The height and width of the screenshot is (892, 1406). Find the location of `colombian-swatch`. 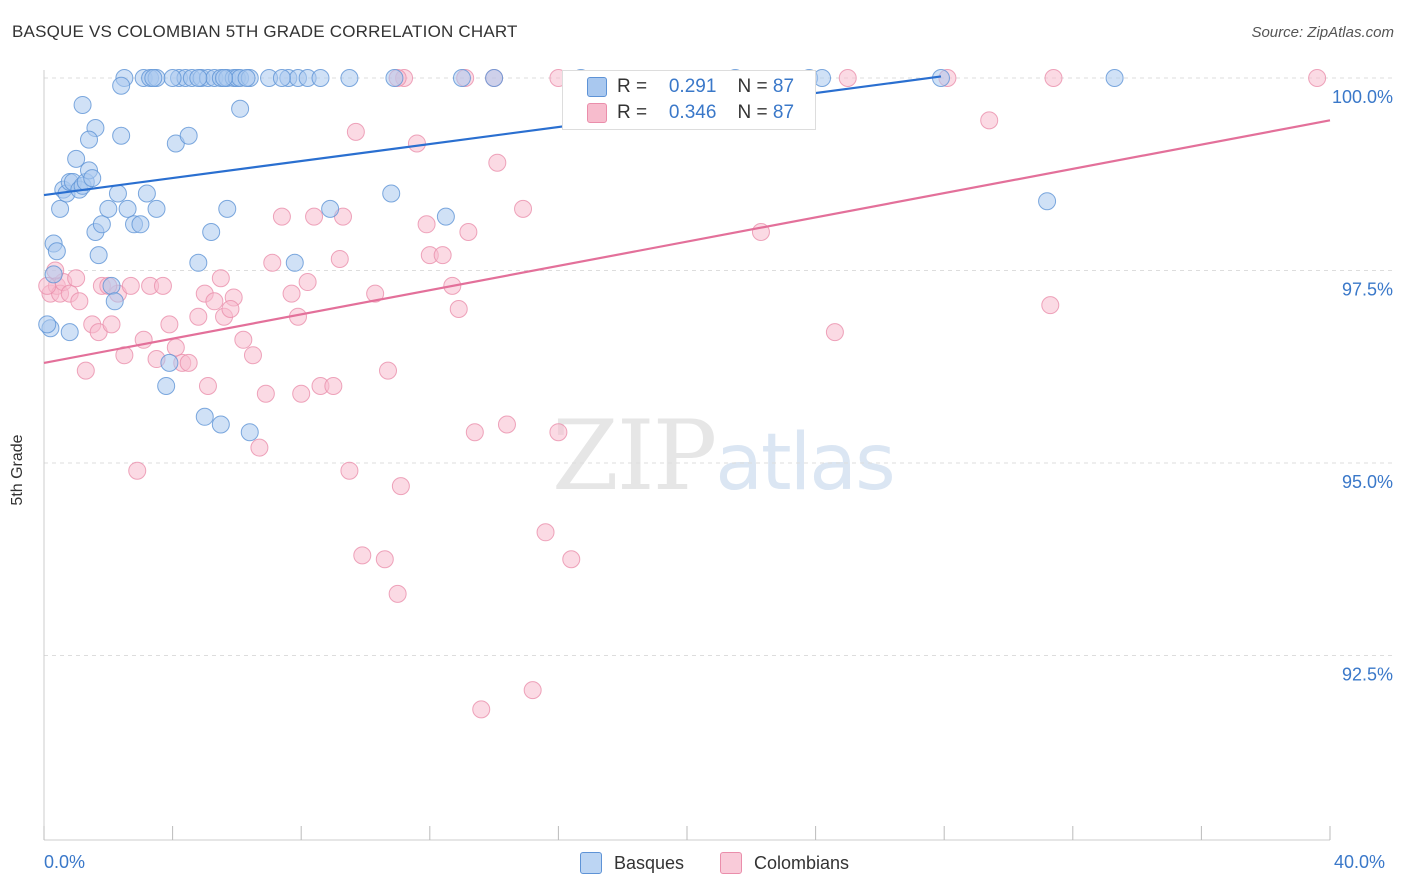

colombian-swatch is located at coordinates (597, 113).